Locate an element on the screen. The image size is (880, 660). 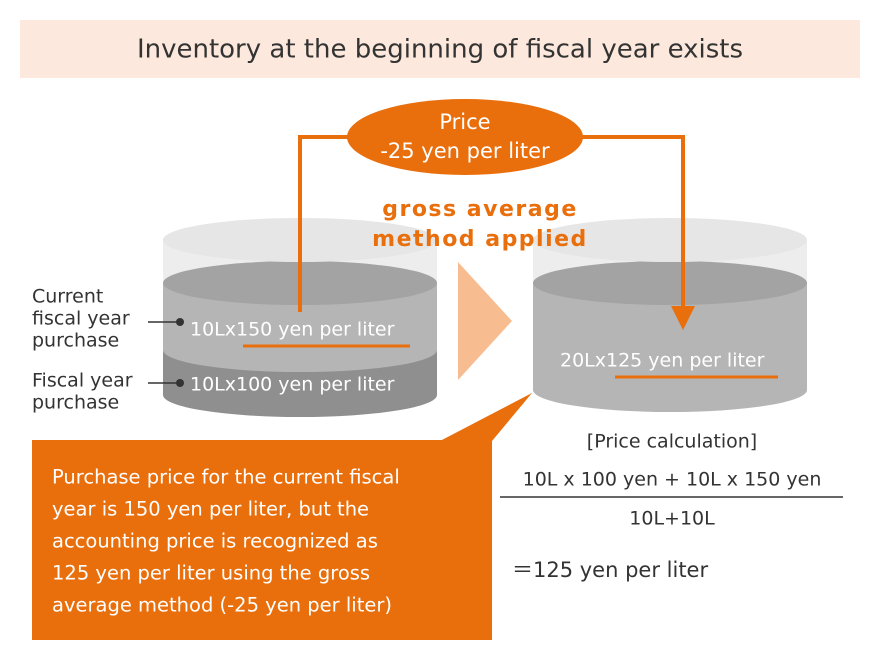
calc-numerator: 10L x 100 yen + 10L x 150 yen is located at coordinates (672, 480).